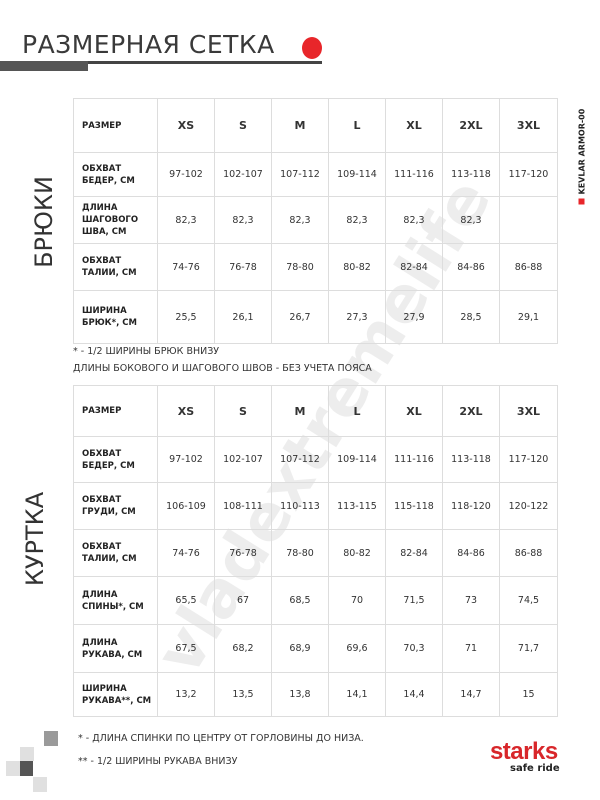  What do you see at coordinates (312, 48) in the screenshot?
I see `red-dot-icon` at bounding box center [312, 48].